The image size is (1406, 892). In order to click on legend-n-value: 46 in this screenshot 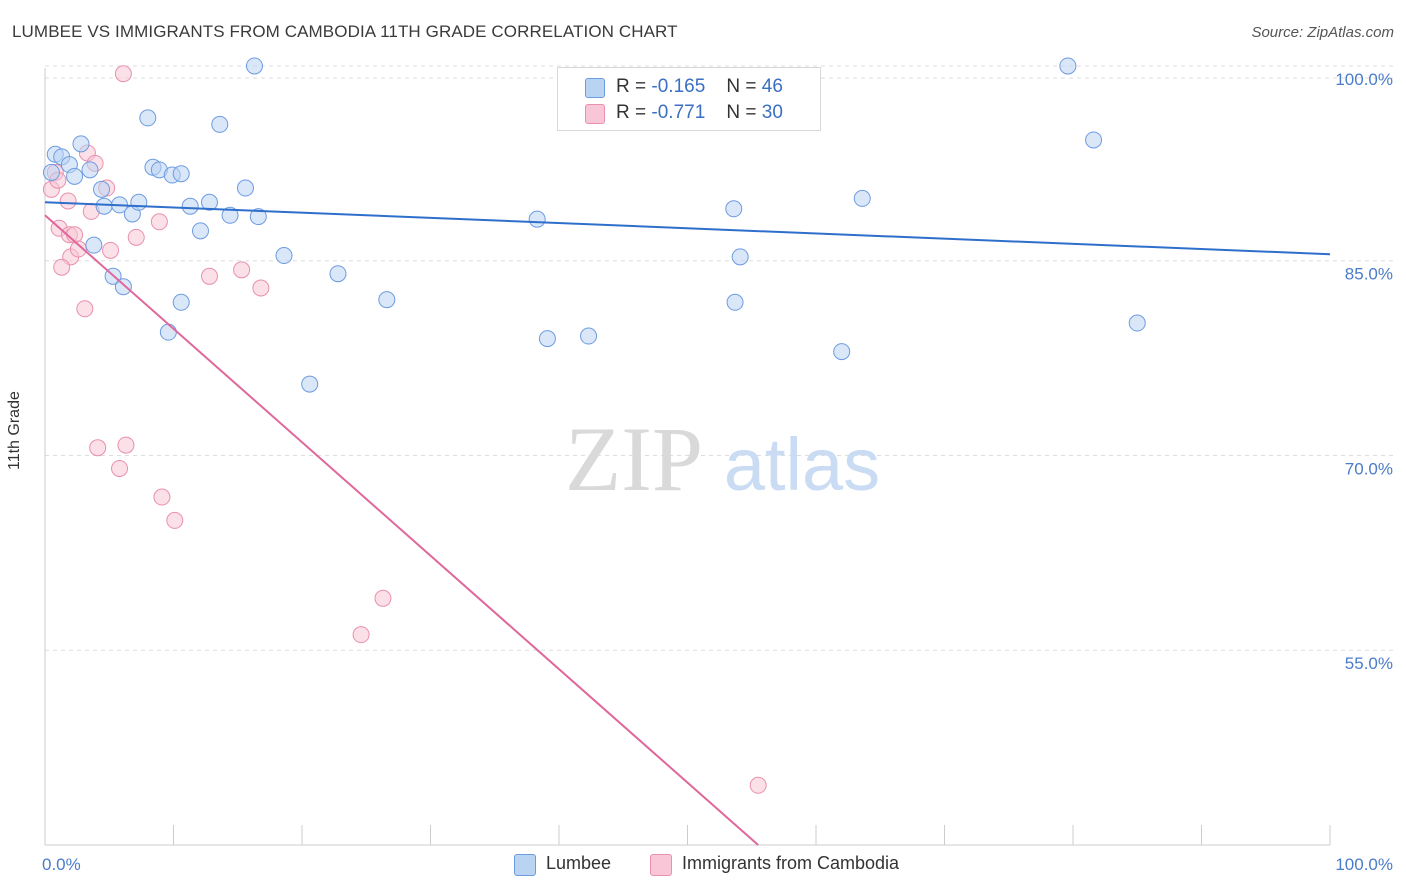, I will do `click(772, 86)`.